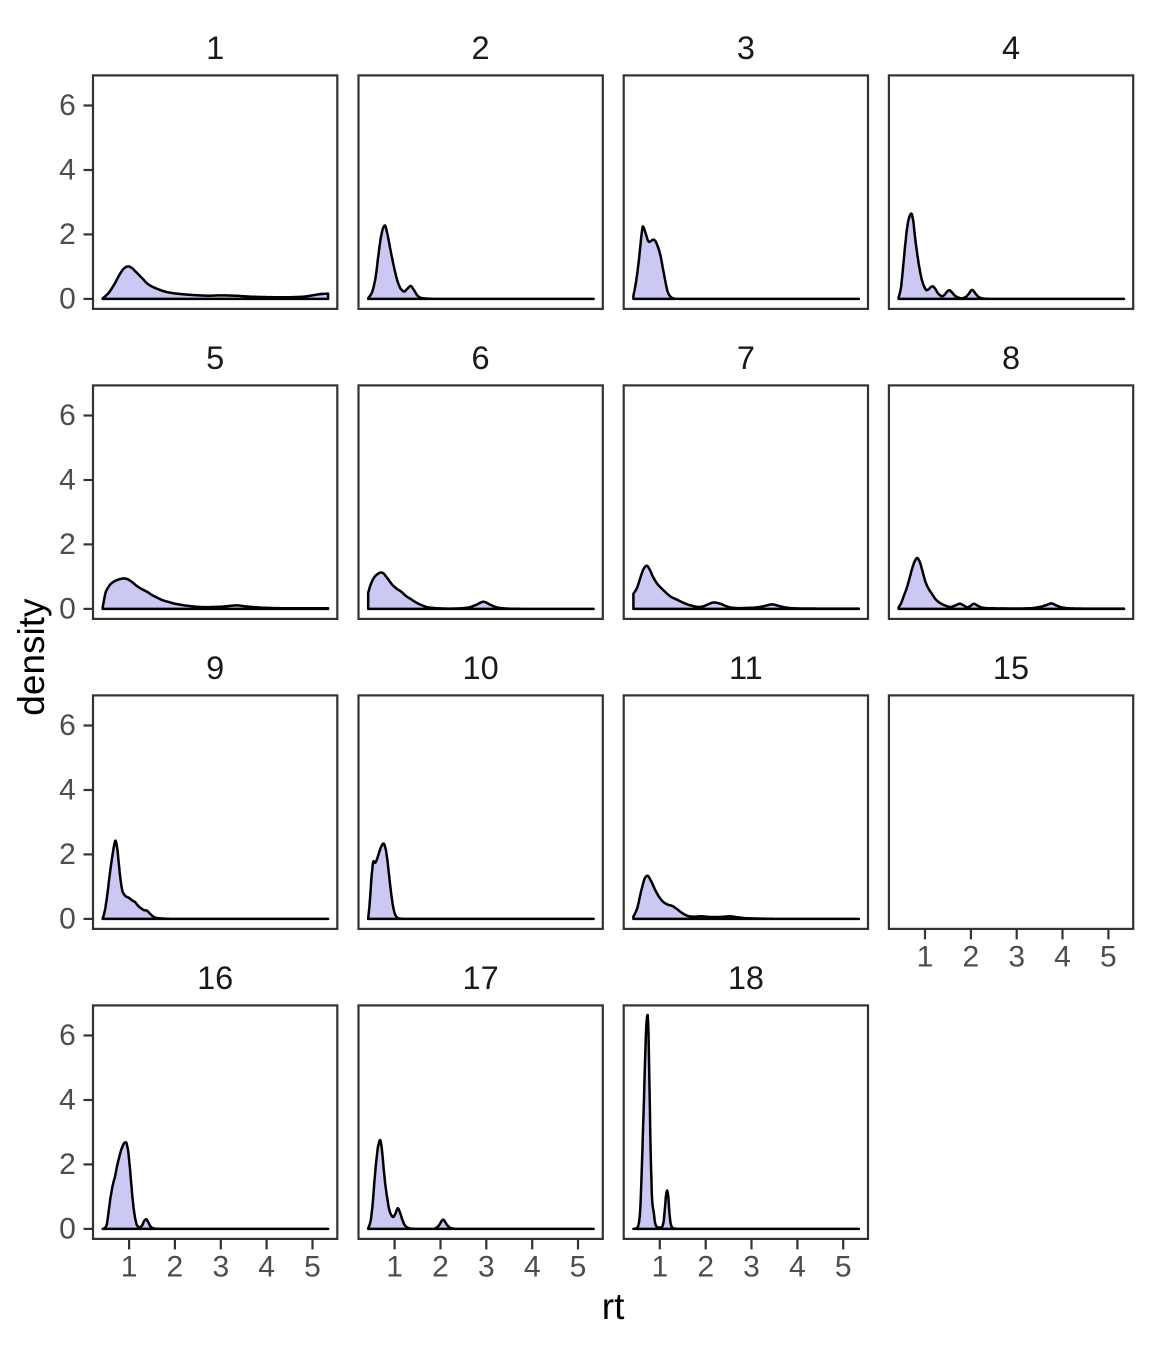  Describe the element at coordinates (746, 358) in the screenshot. I see `svg-text: 7` at that location.